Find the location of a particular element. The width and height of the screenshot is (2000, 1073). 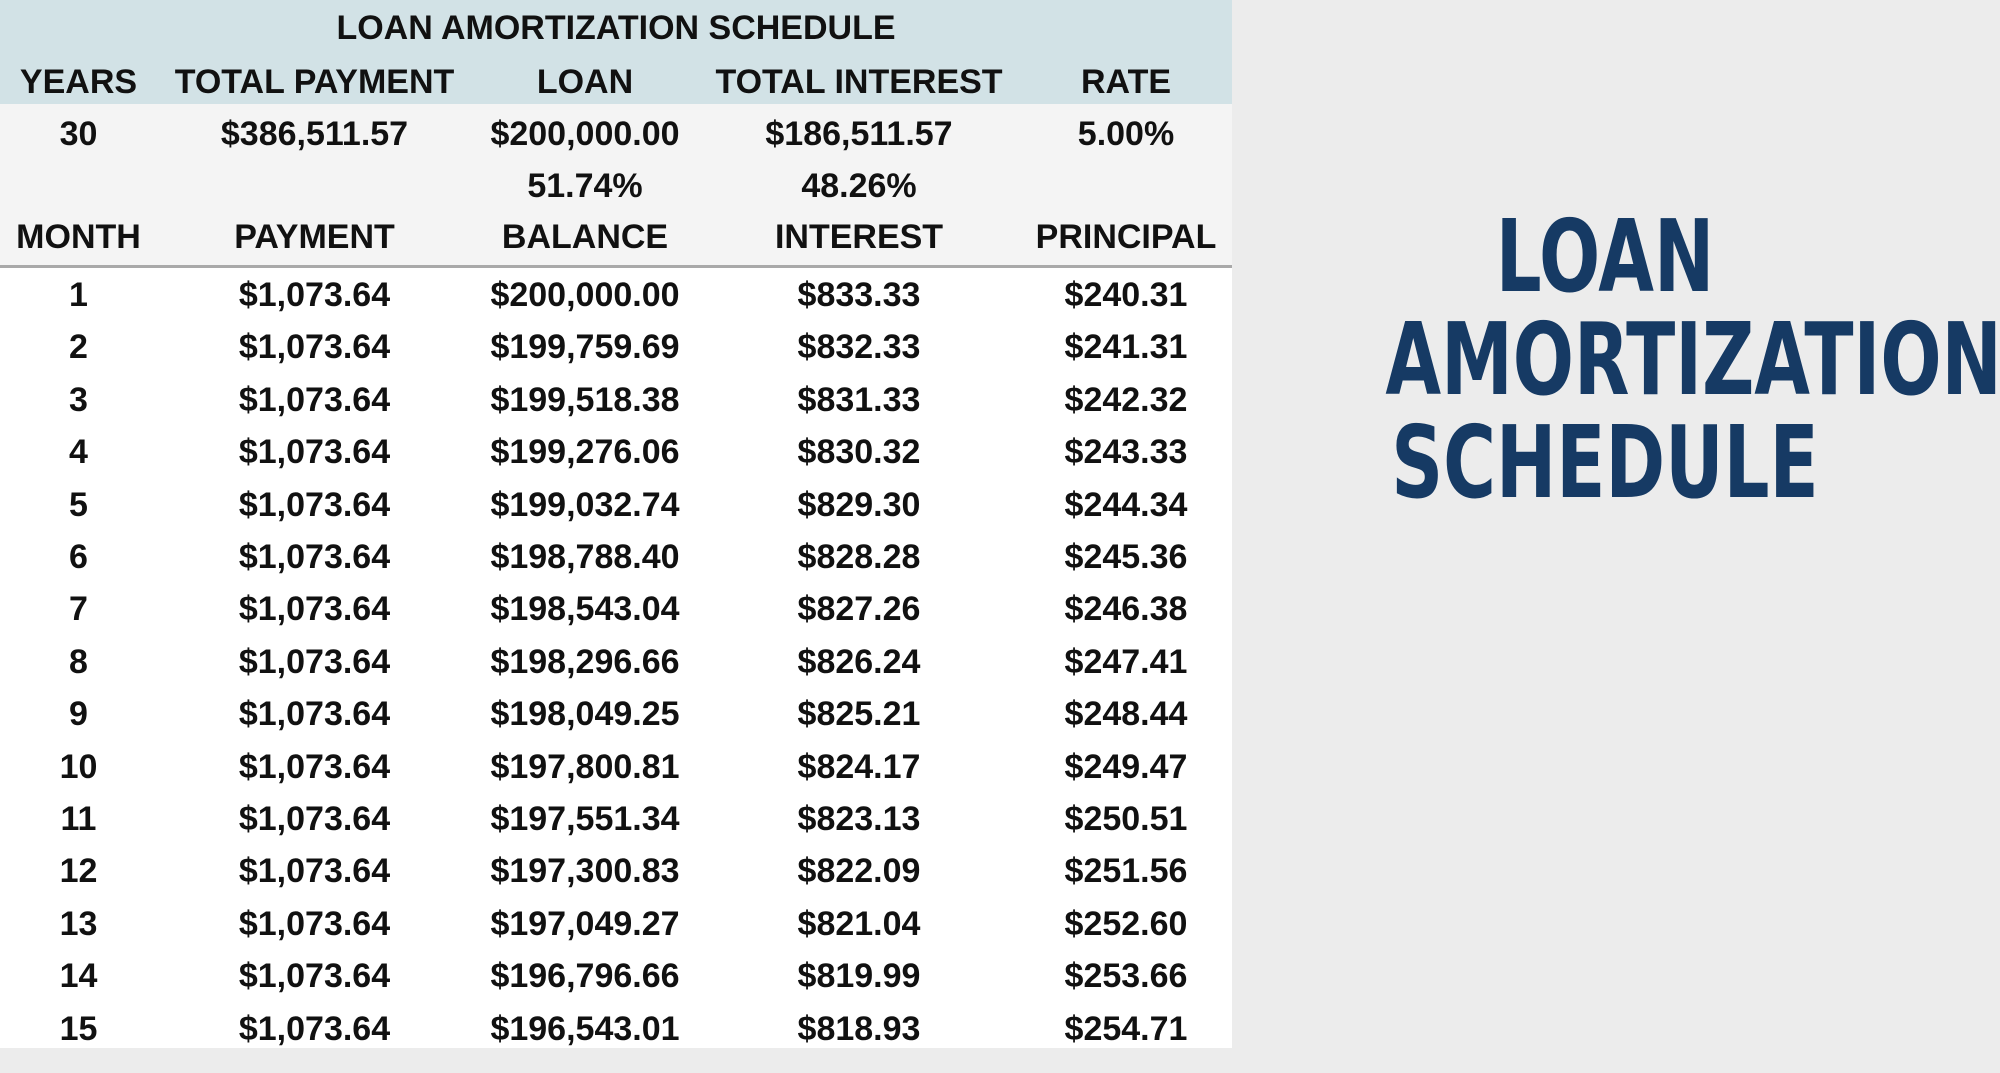

cell-principal: $247.41 is located at coordinates (1126, 661).